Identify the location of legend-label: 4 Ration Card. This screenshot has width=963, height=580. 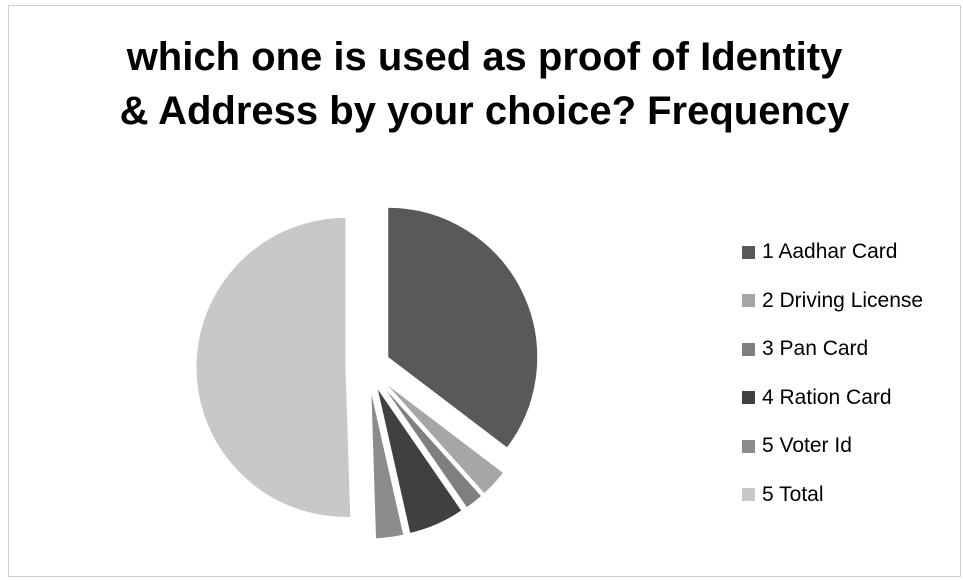
(827, 397).